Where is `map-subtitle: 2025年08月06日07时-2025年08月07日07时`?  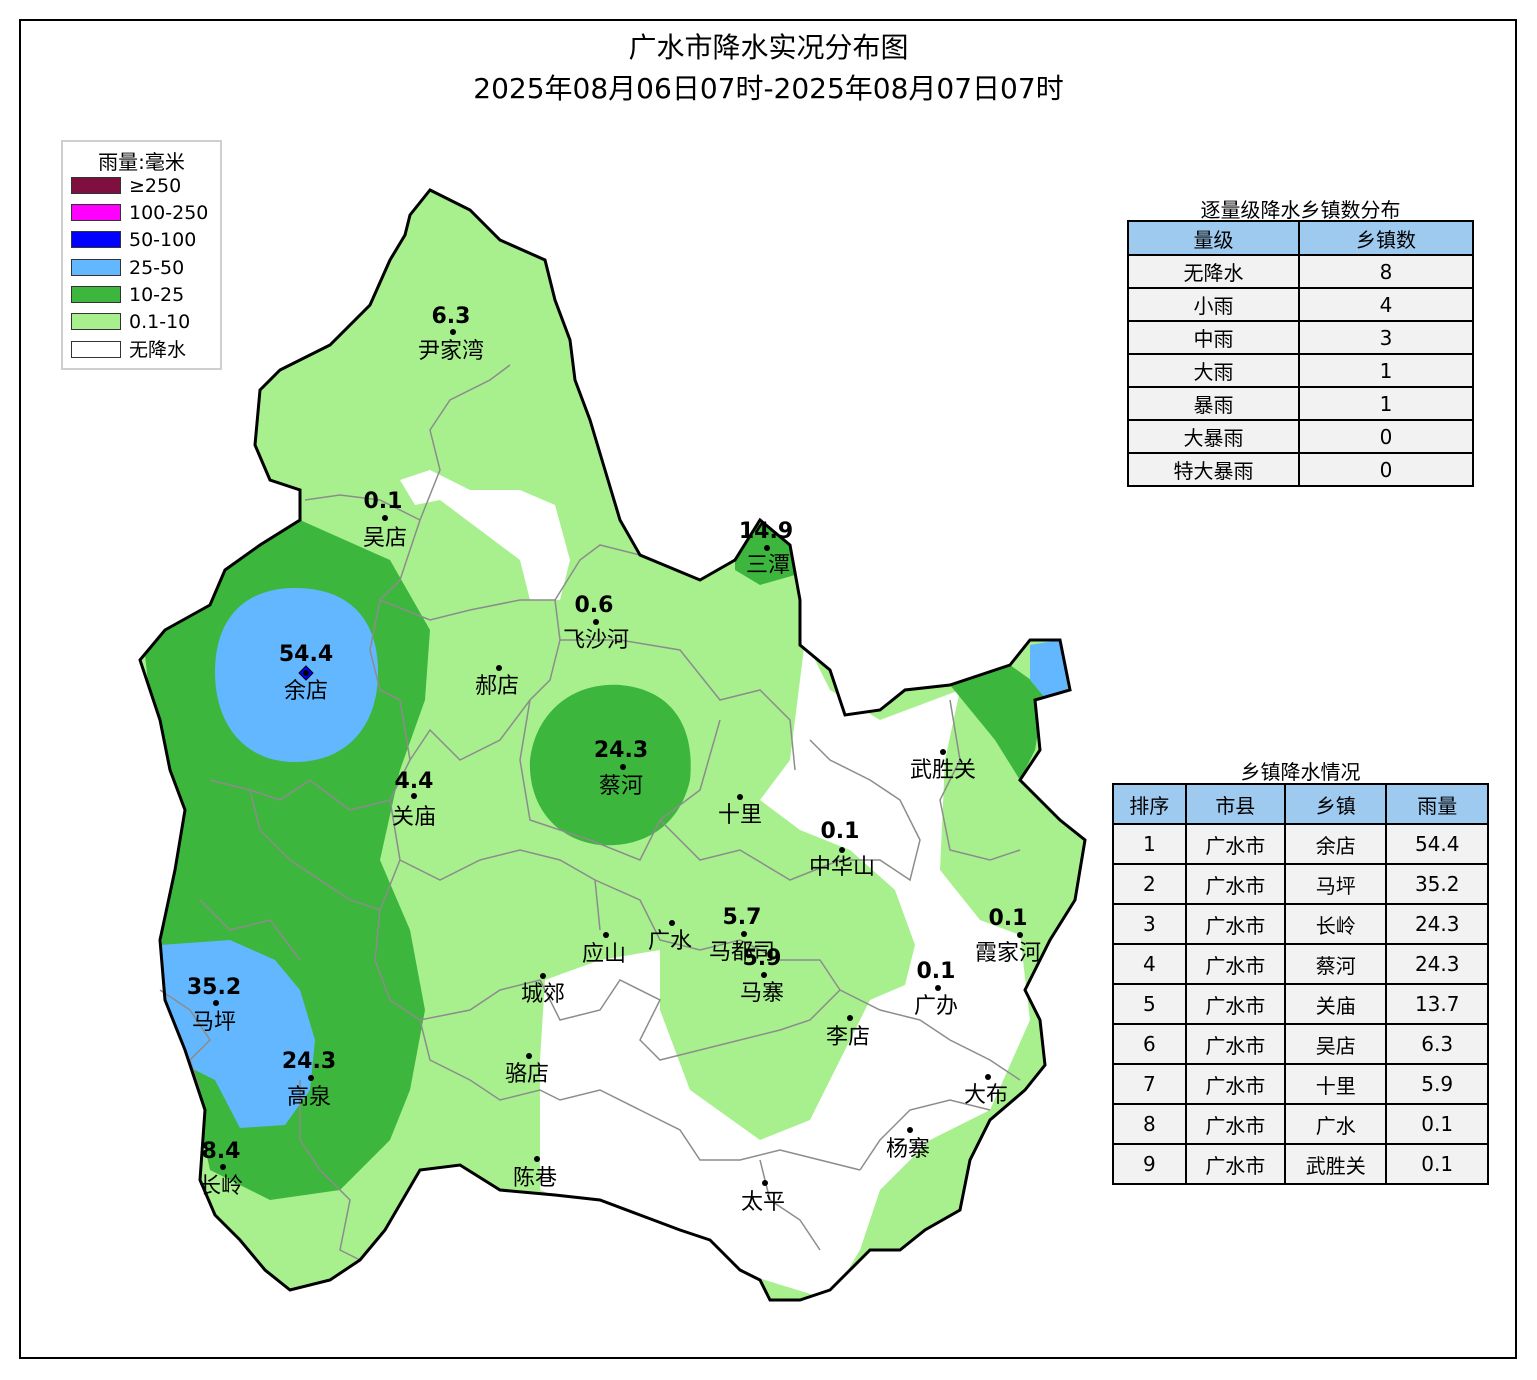 map-subtitle: 2025年08月06日07时-2025年08月07日07时 is located at coordinates (768, 88).